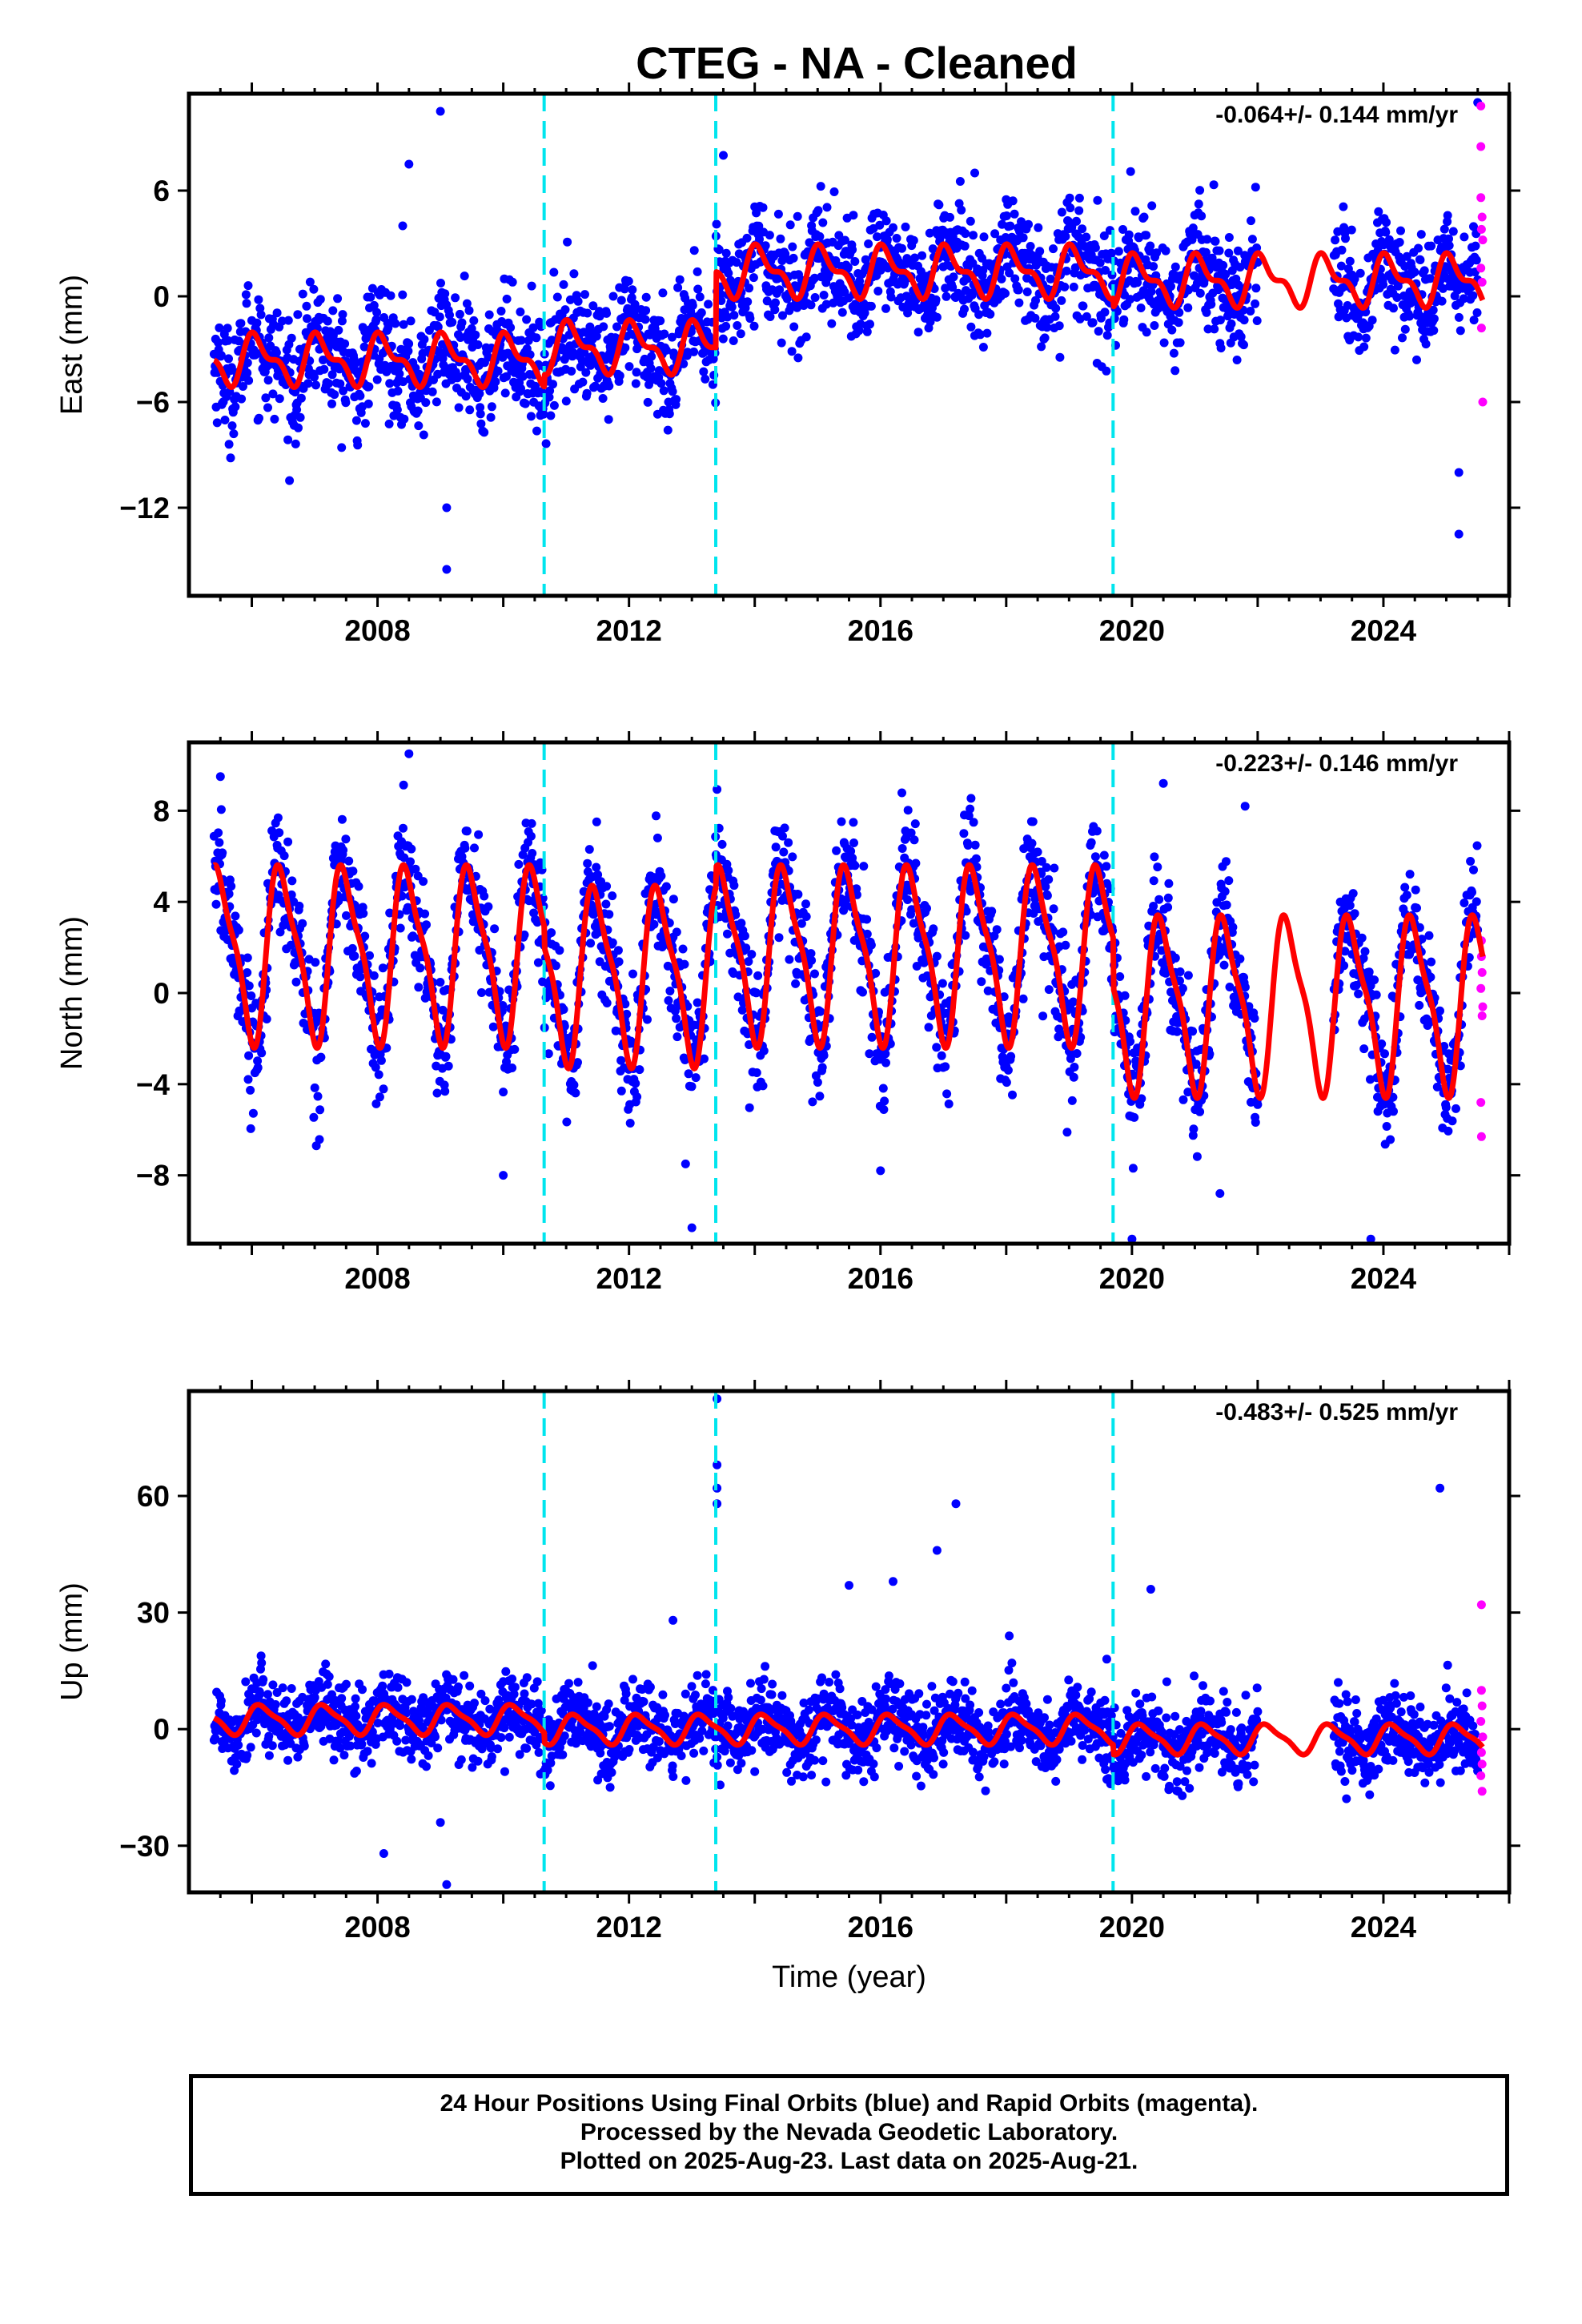 This screenshot has width=1582, height=2324. Describe the element at coordinates (629, 1278) in the screenshot. I see `x-tick-label: 2012` at that location.